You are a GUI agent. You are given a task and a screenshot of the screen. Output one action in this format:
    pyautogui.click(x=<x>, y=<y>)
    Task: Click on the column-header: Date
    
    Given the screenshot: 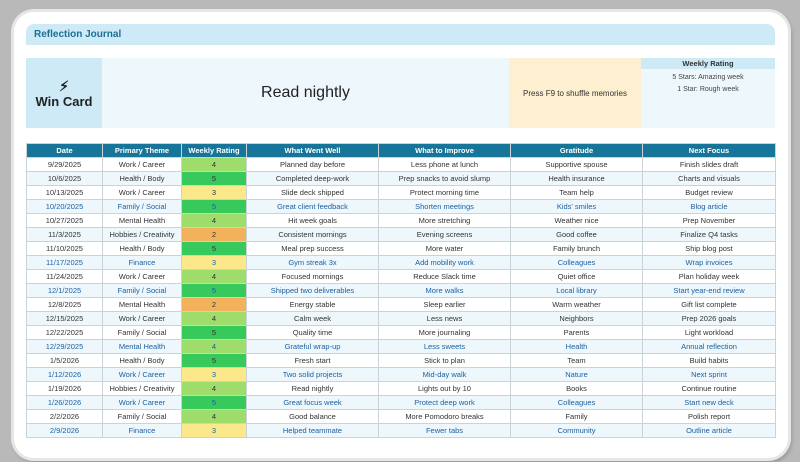 What is the action you would take?
    pyautogui.click(x=64, y=150)
    